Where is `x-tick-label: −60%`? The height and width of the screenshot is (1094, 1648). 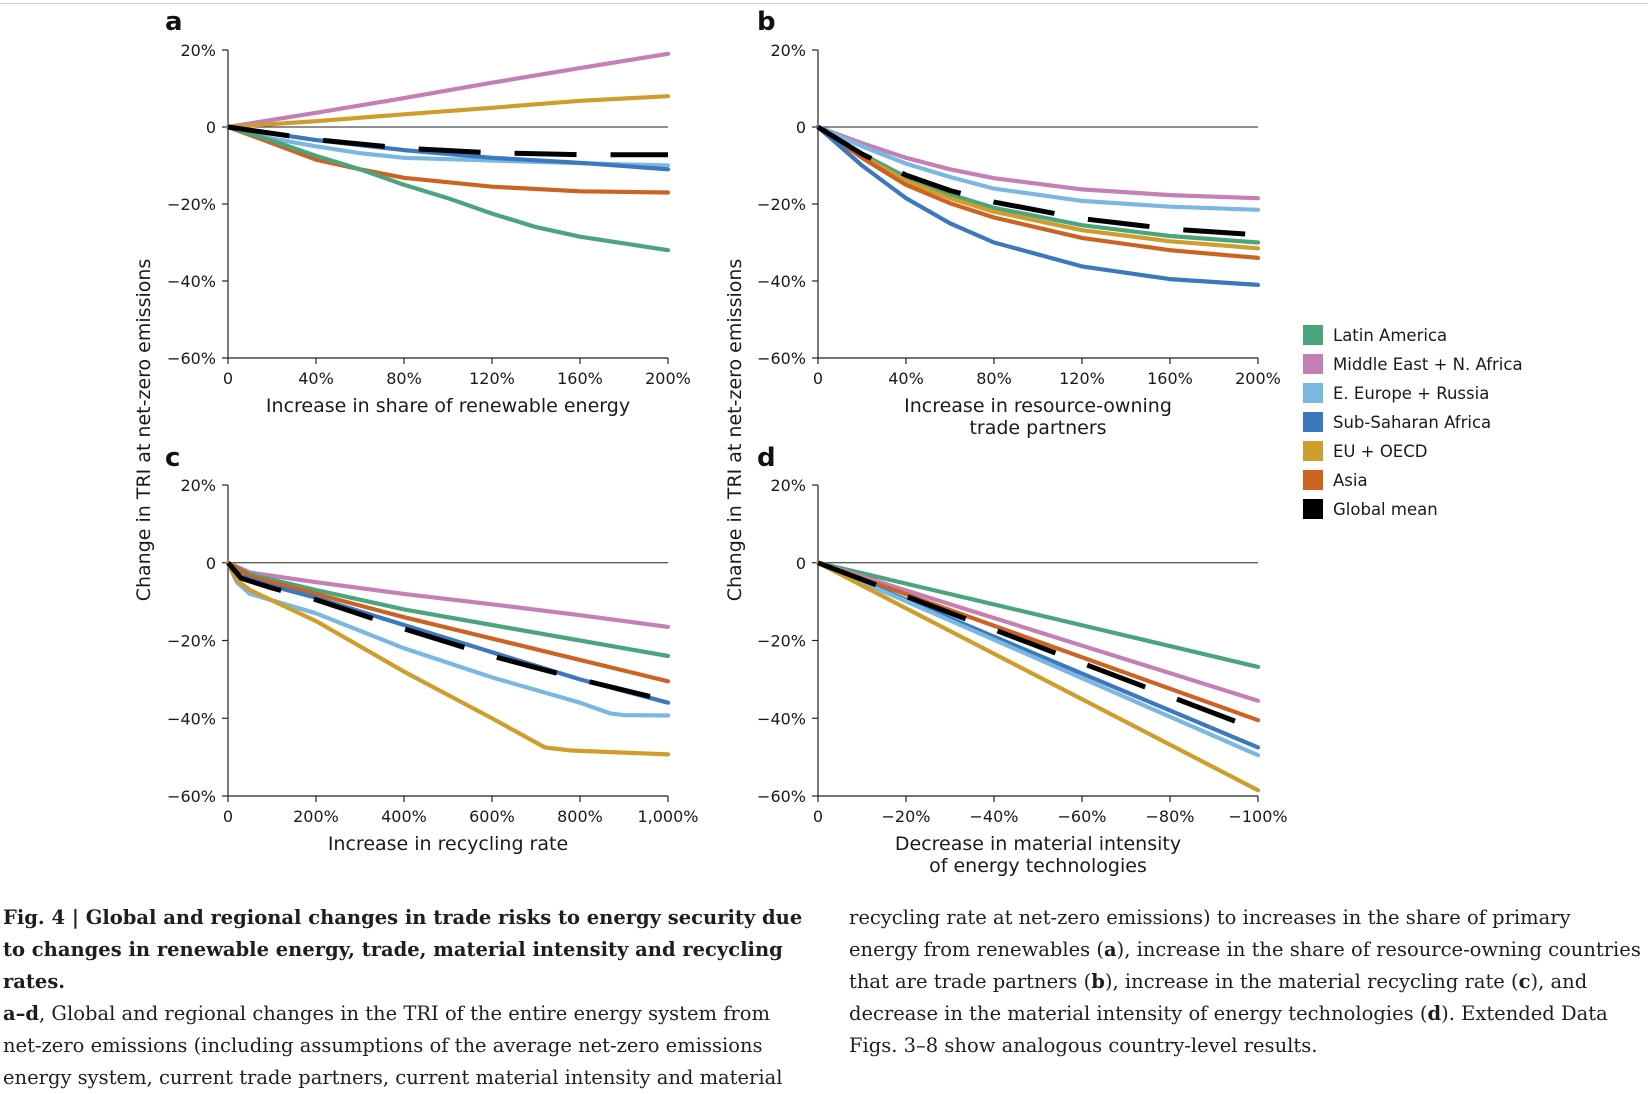
x-tick-label: −60% is located at coordinates (1082, 816).